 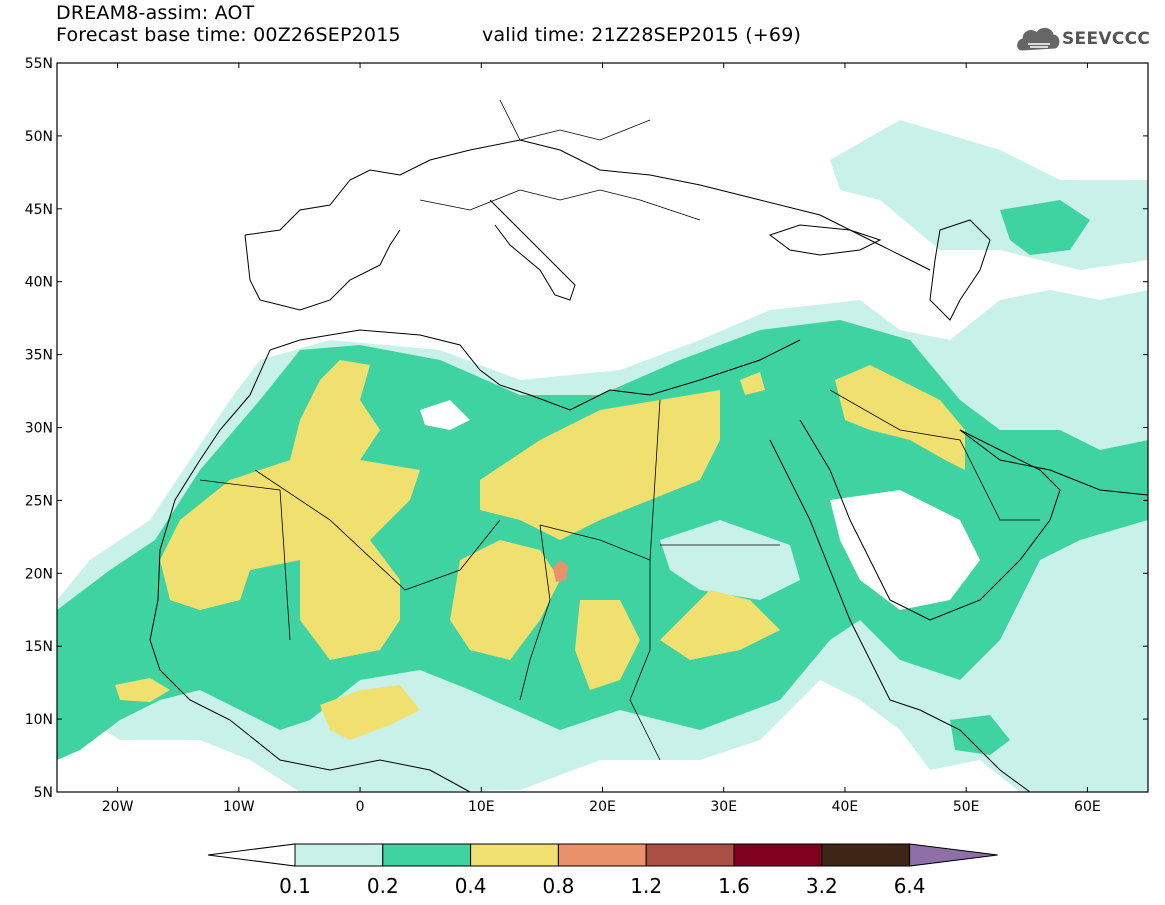 What do you see at coordinates (383, 886) in the screenshot?
I see `colorbar-label: 0.2` at bounding box center [383, 886].